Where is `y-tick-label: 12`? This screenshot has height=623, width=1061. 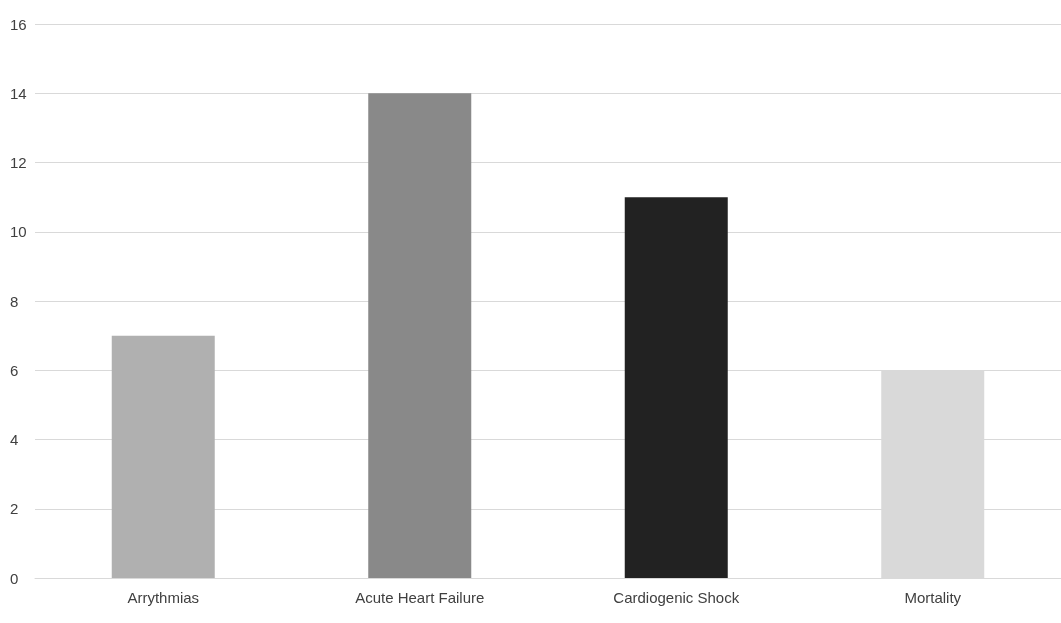 y-tick-label: 12 is located at coordinates (18, 162).